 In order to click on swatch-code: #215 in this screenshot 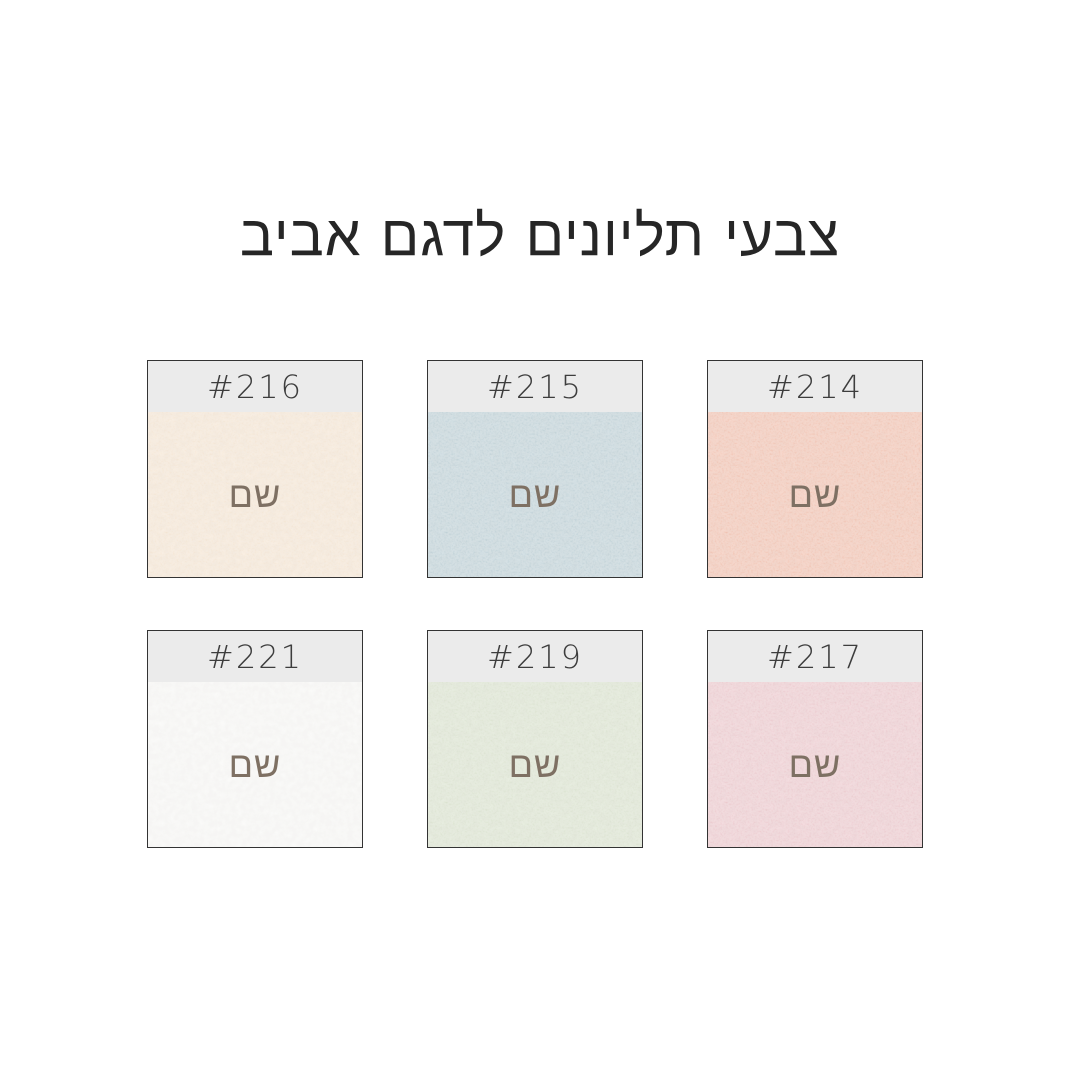, I will do `click(535, 386)`.